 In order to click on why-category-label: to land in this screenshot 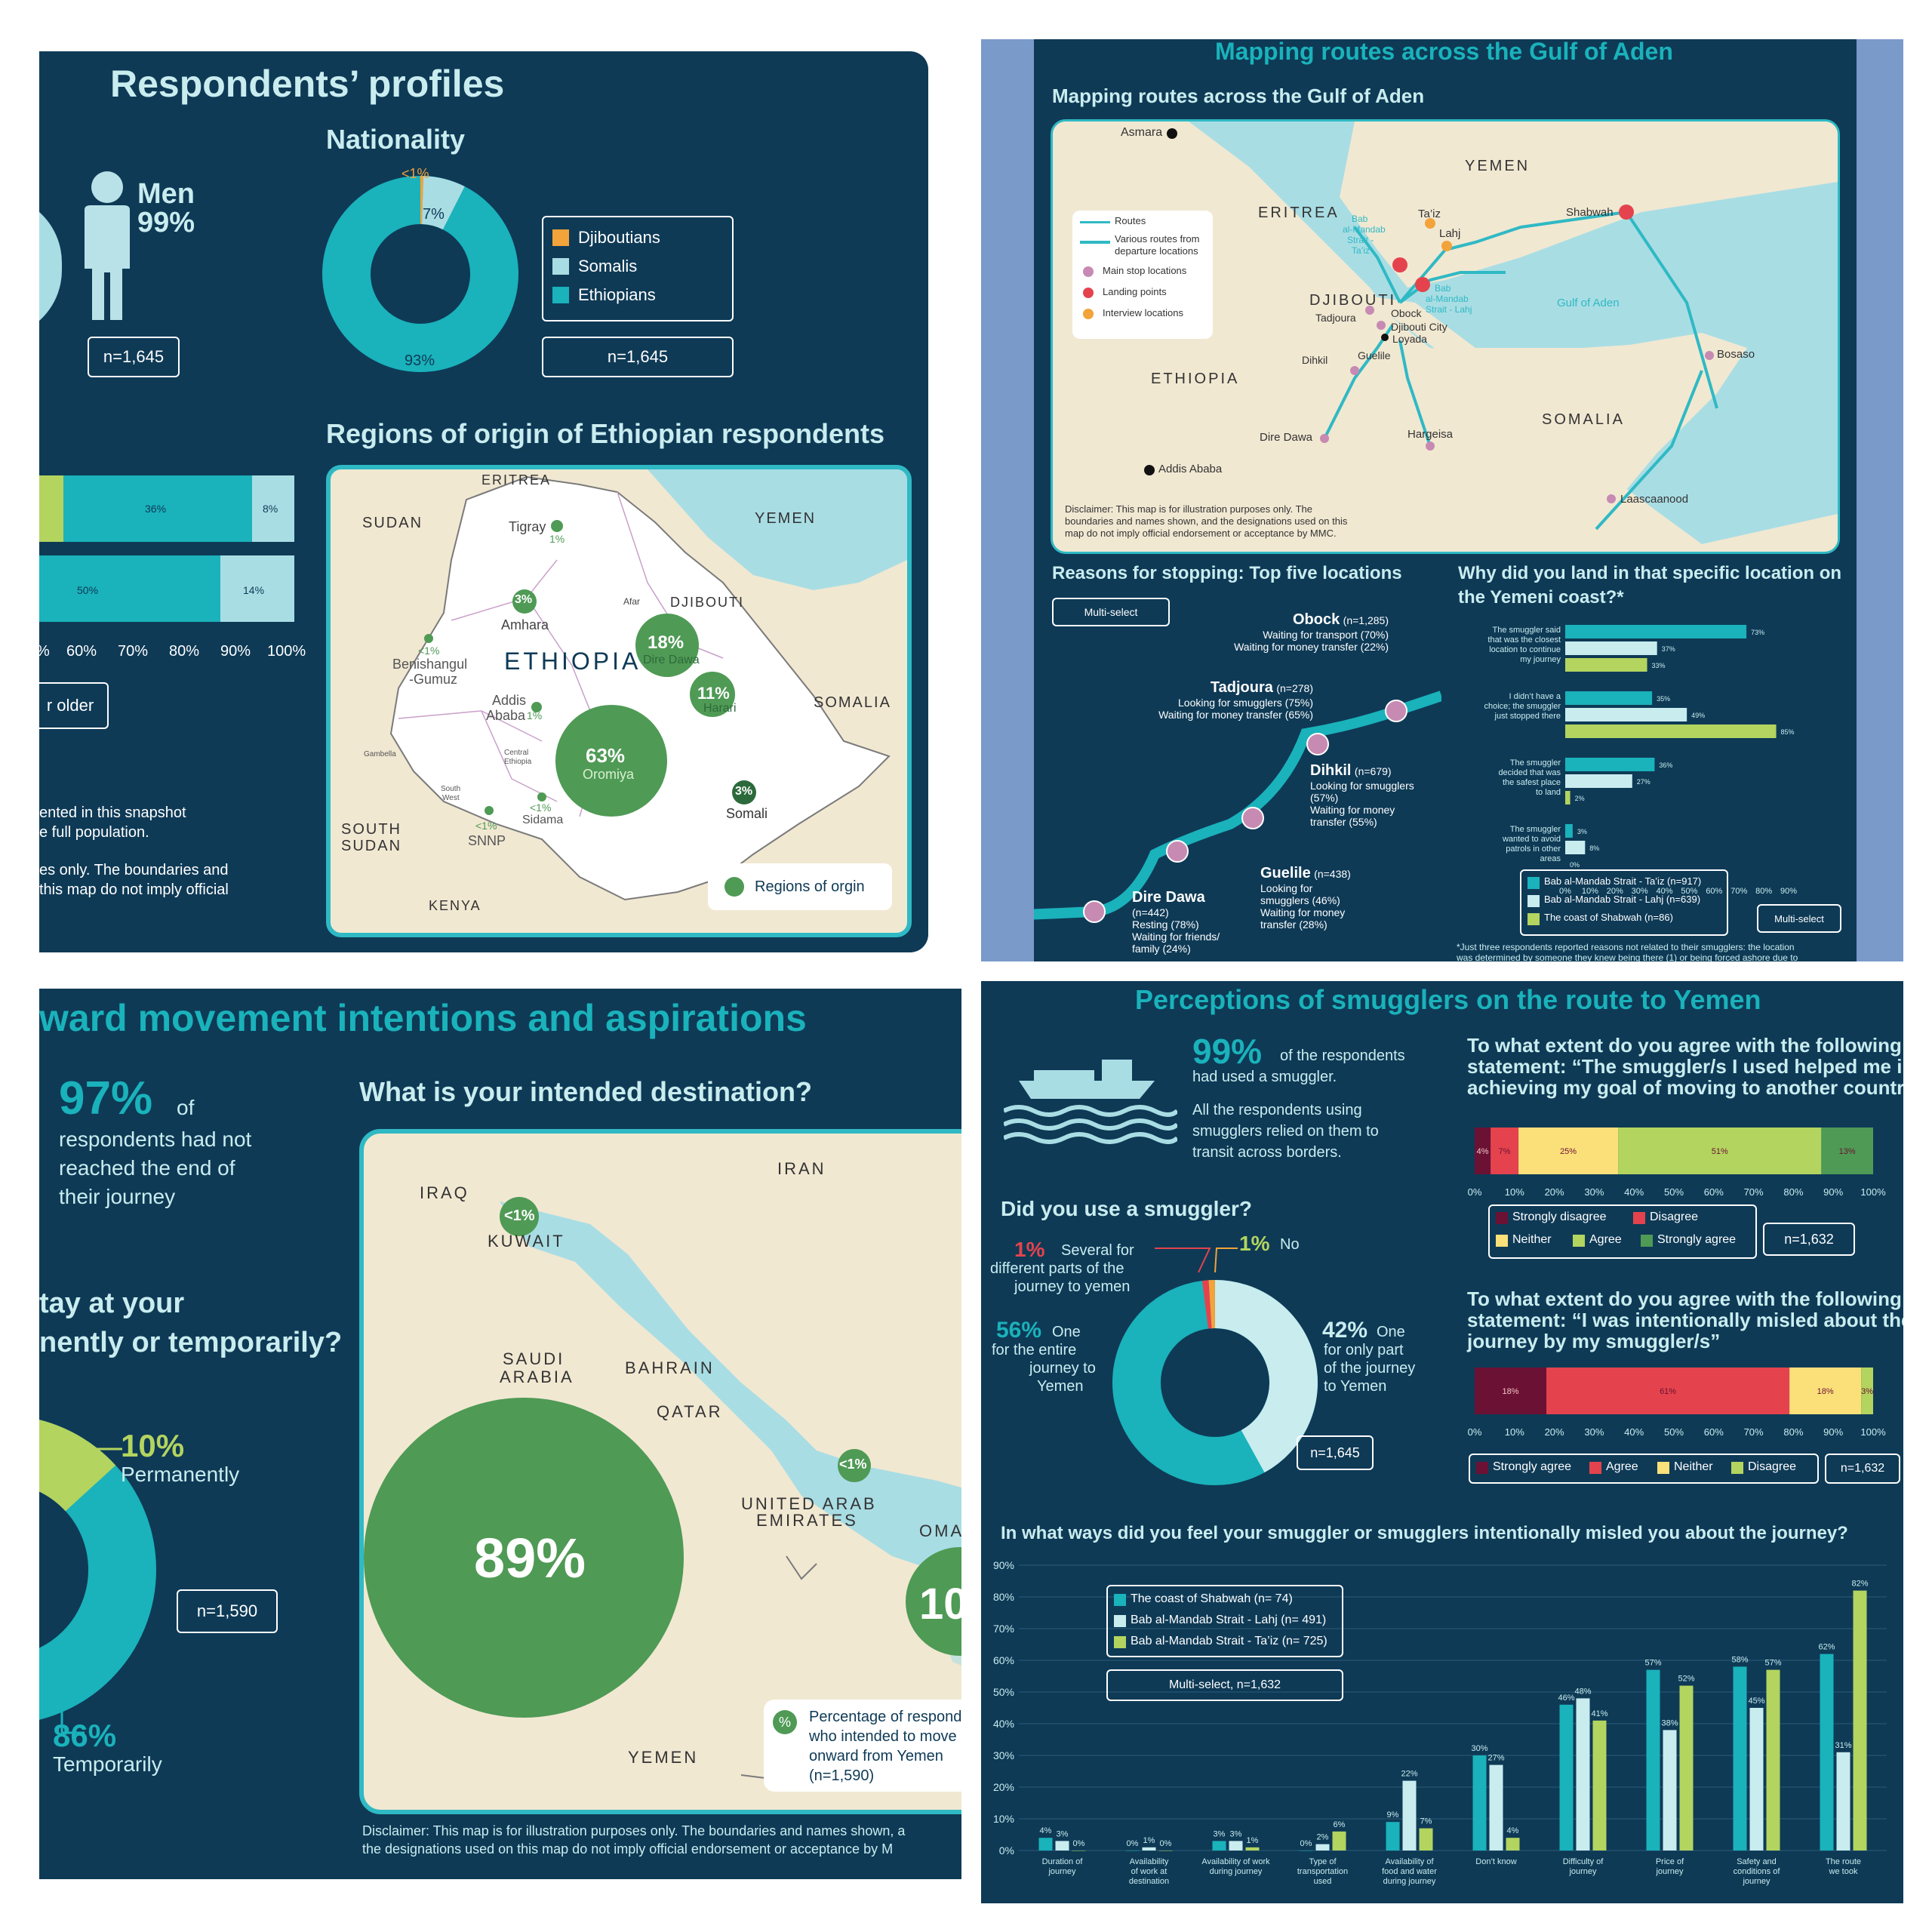, I will do `click(1548, 792)`.